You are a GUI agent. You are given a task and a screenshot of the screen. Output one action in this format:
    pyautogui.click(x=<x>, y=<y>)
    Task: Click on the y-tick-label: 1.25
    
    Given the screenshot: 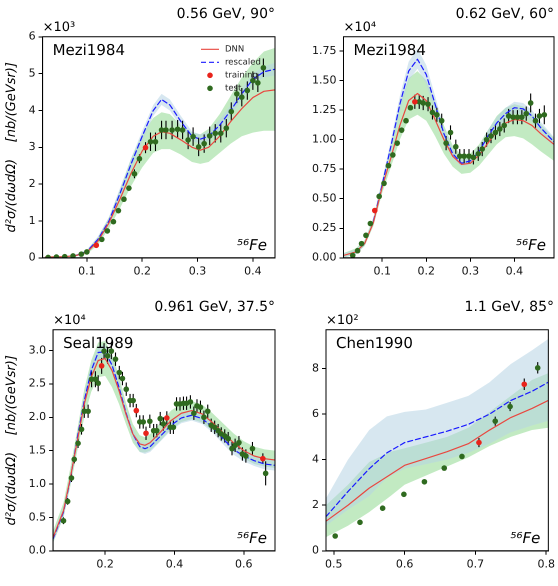 What is the action you would take?
    pyautogui.click(x=324, y=109)
    